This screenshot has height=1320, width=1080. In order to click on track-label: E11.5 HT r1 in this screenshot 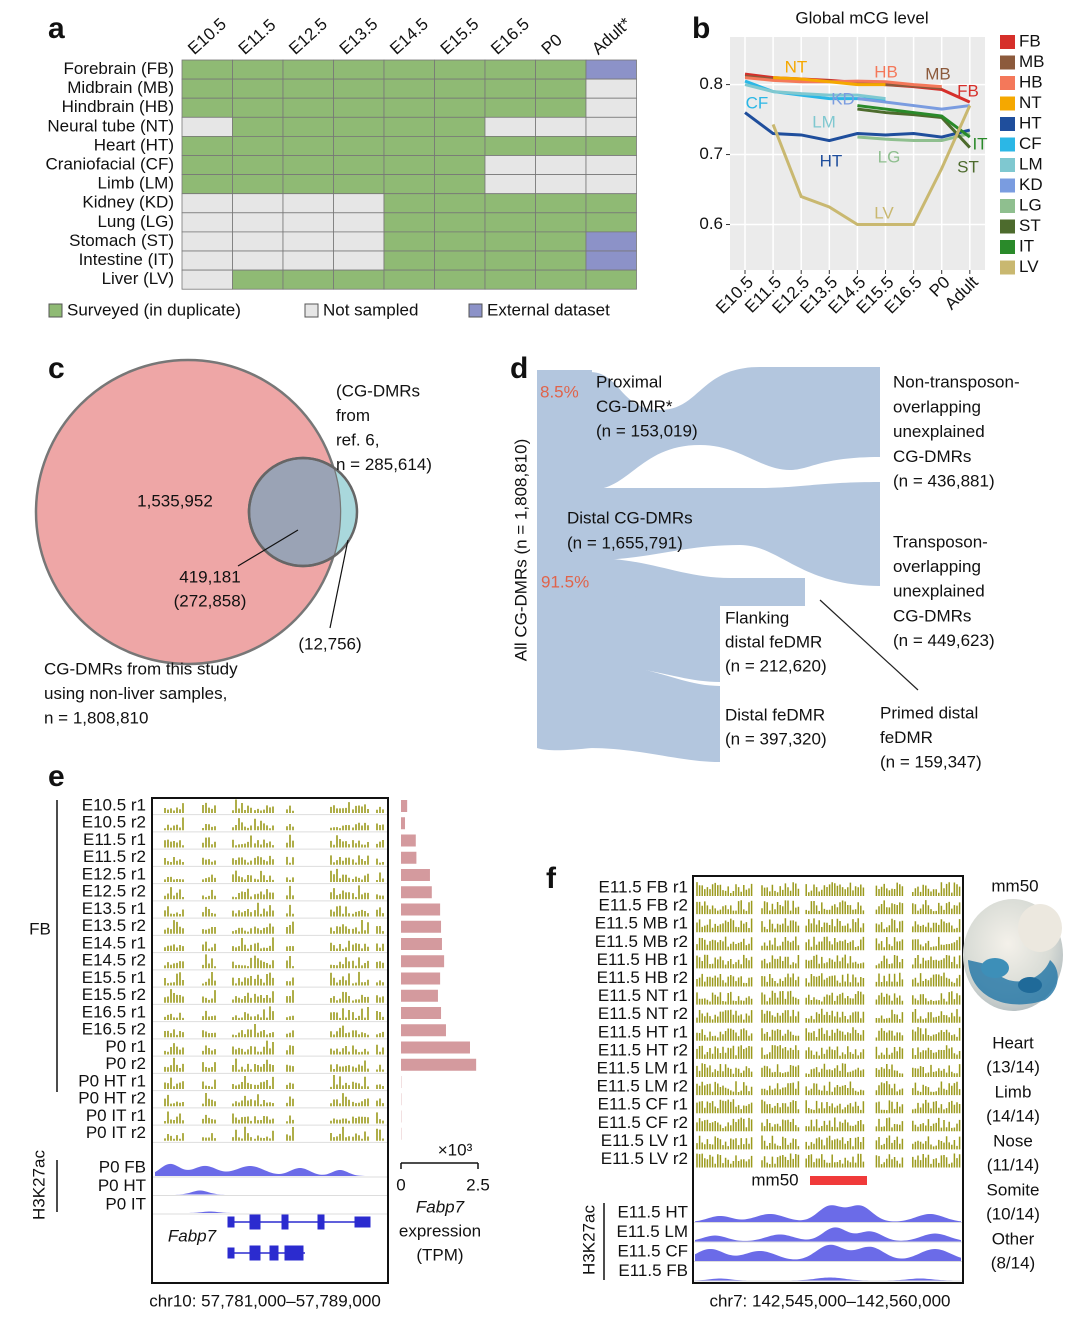, I will do `click(643, 1031)`.